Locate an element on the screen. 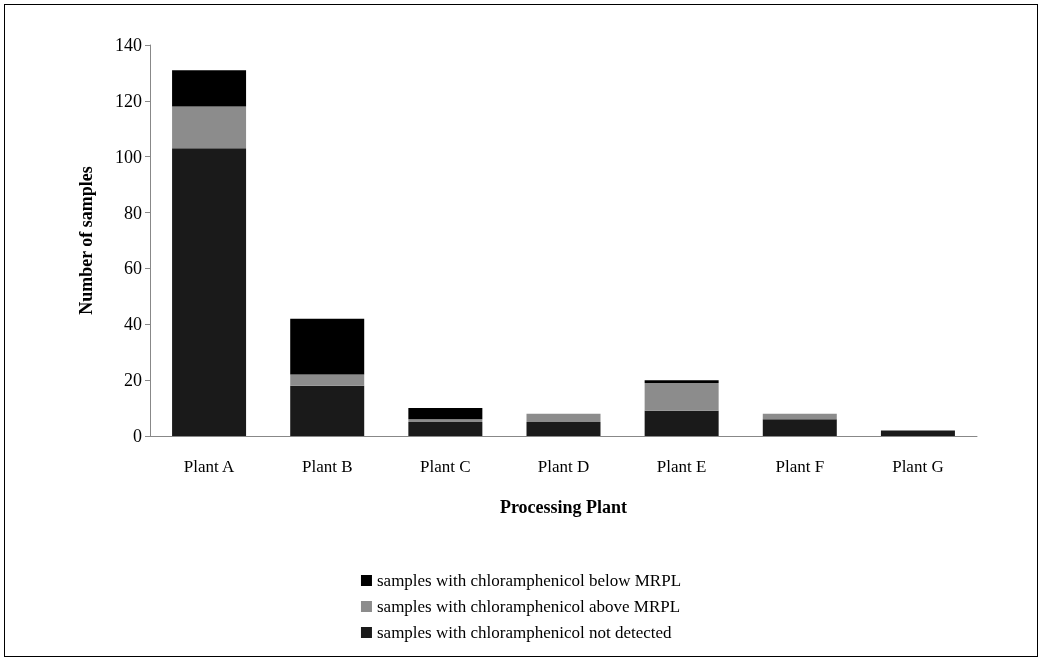 The height and width of the screenshot is (663, 1044). legend-label: samples with chloramphenicol above MRPL is located at coordinates (528, 606).